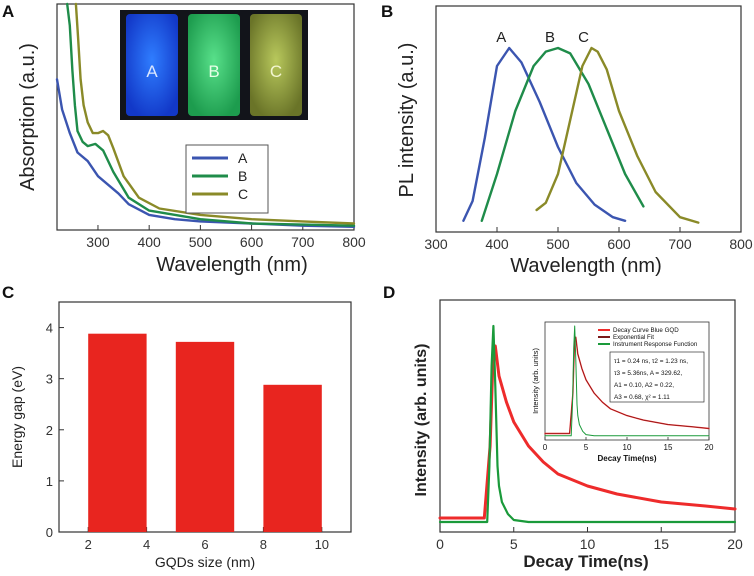 The width and height of the screenshot is (754, 576). Describe the element at coordinates (49, 532) in the screenshot. I see `panel-c-ytick-label: 0` at that location.